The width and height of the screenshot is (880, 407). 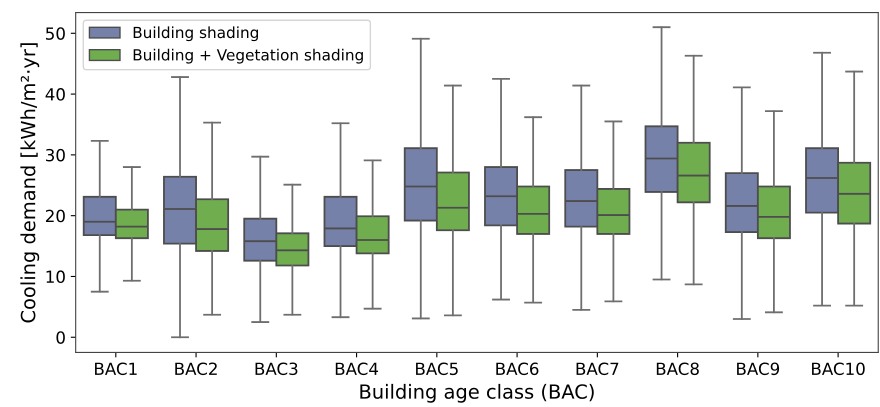 I want to click on legend-label: Building shading, so click(x=196, y=34).